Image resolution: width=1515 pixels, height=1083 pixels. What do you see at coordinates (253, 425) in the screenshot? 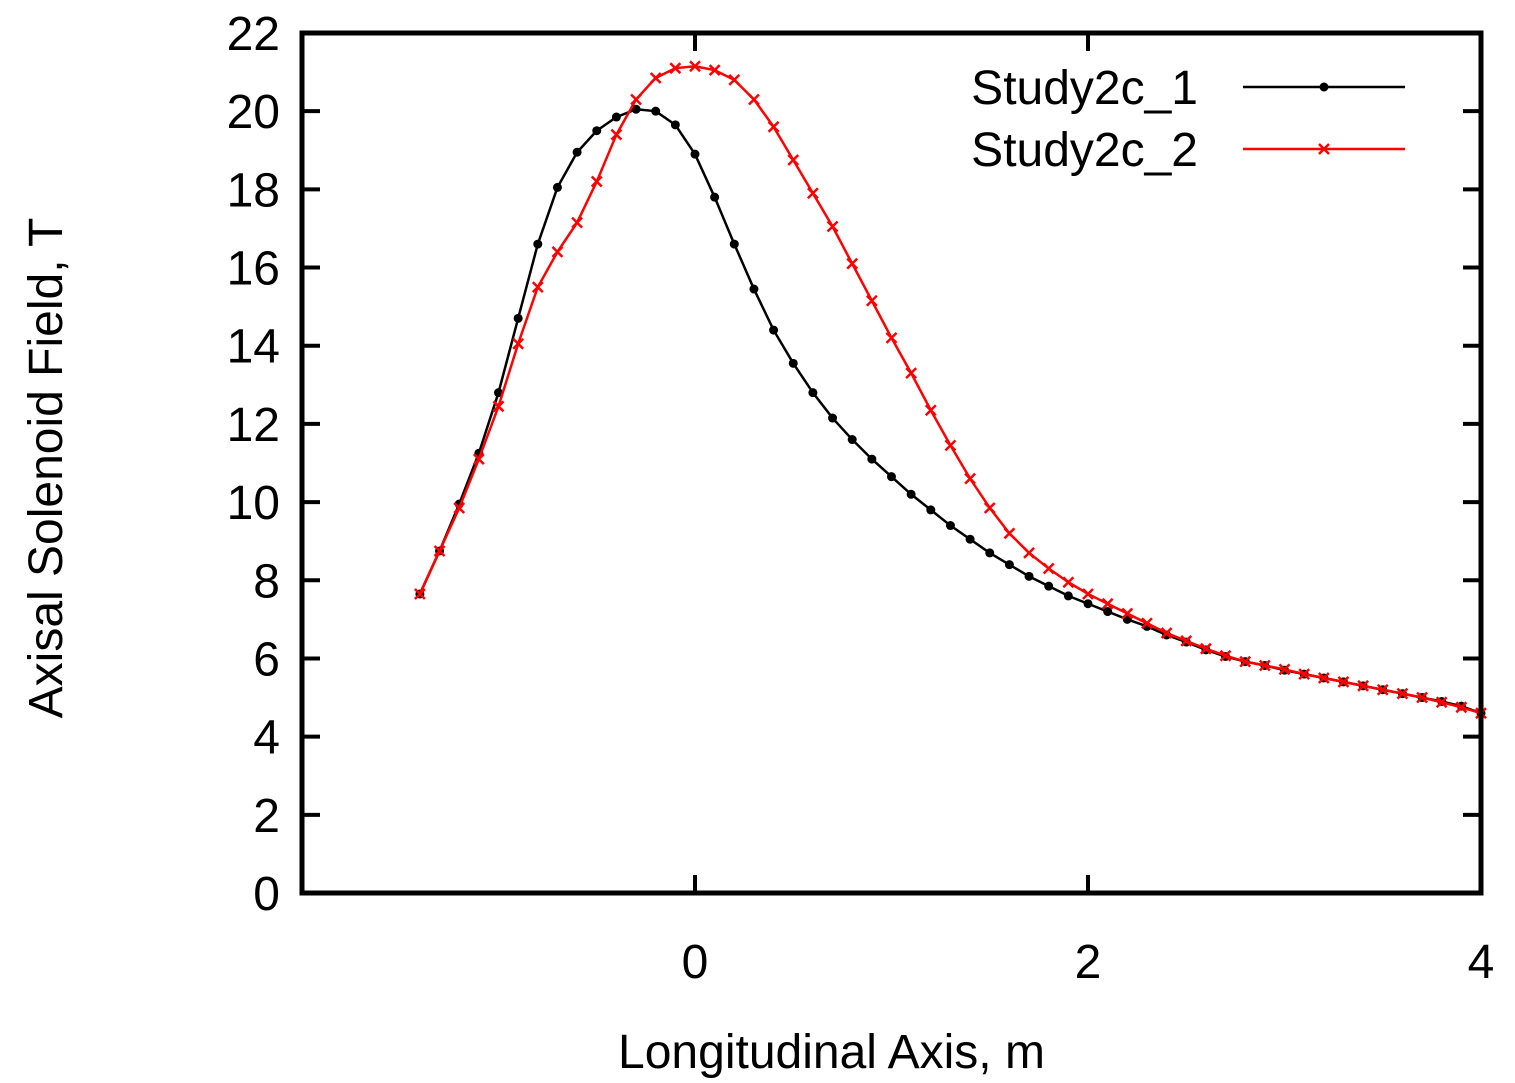
I see `y-tick-label: 12` at bounding box center [253, 425].